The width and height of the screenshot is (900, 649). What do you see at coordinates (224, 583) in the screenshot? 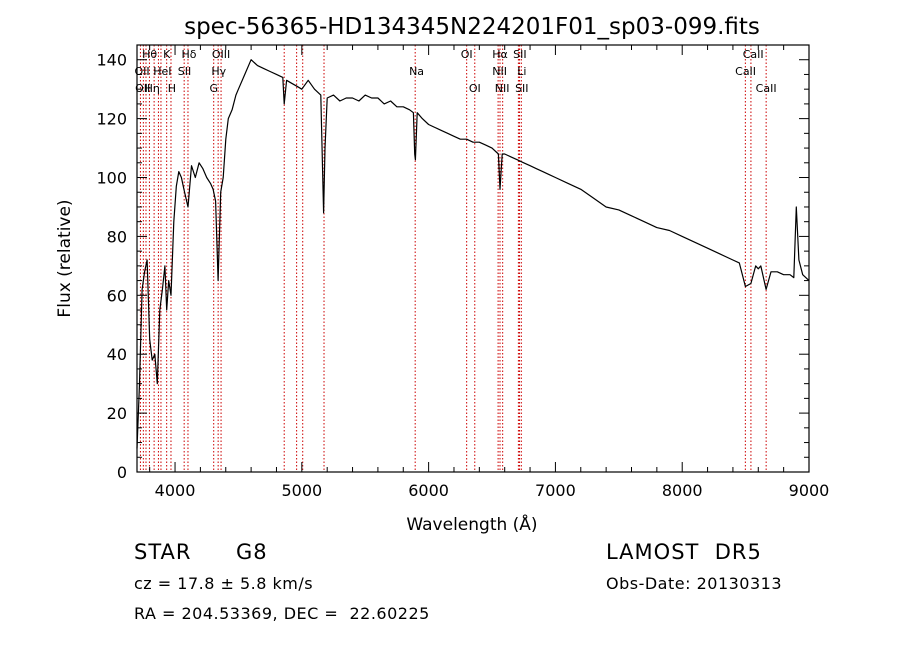
I see `redshift-label: cz = 17.8 ± 5.8 km/s` at bounding box center [224, 583].